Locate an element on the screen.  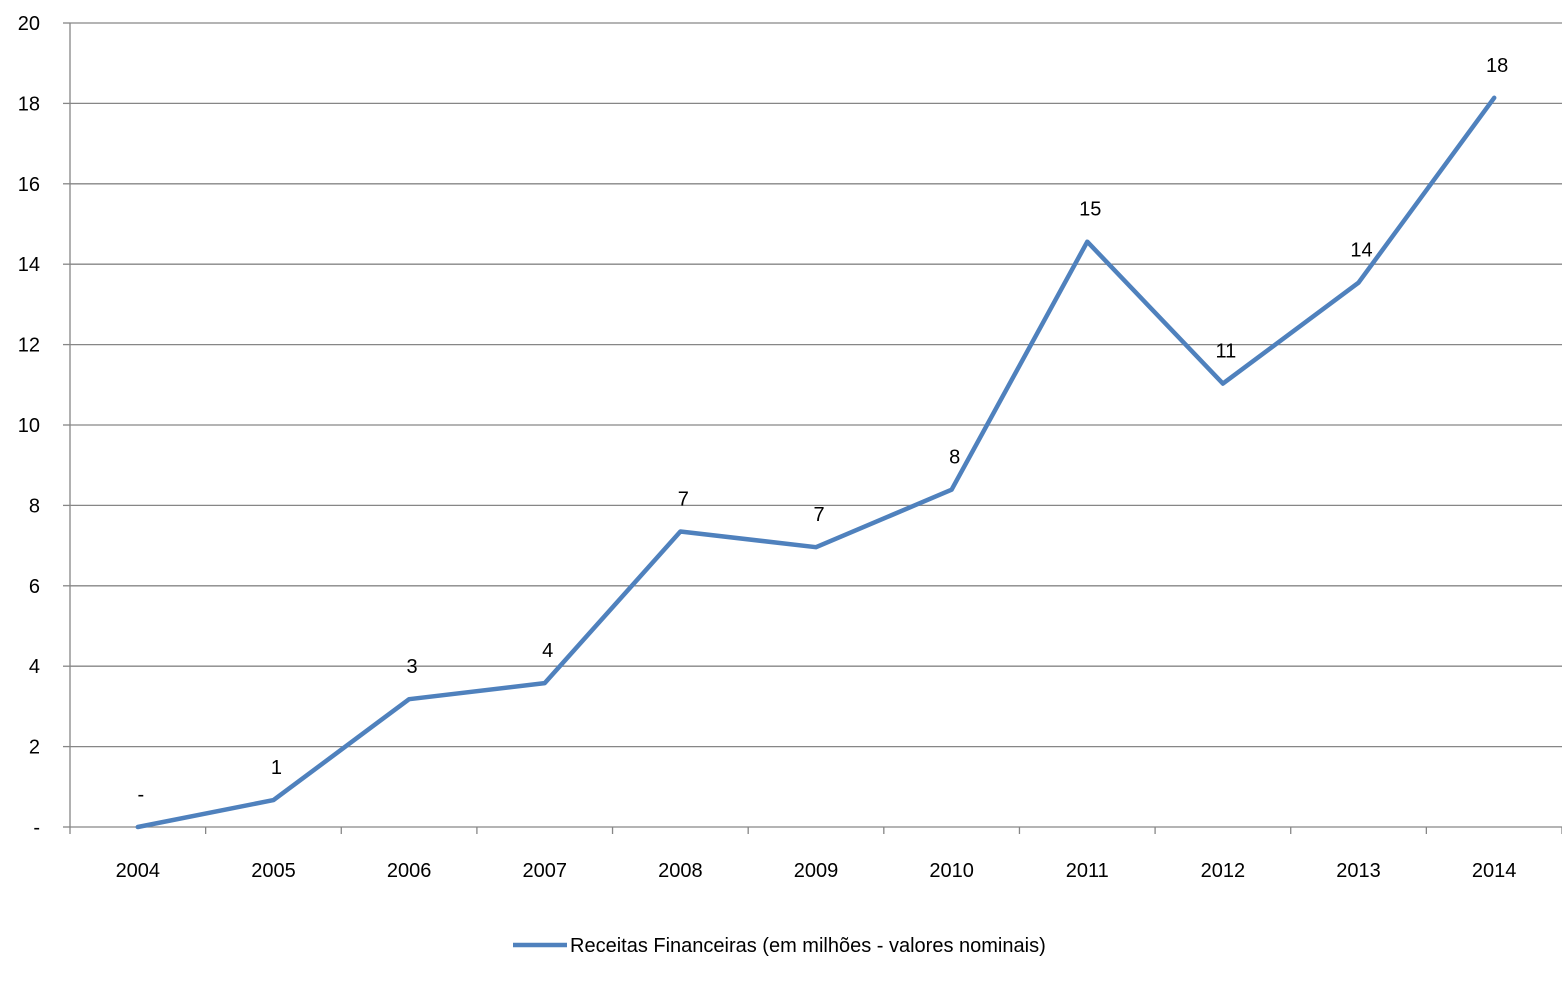
y-tick-label: 10 is located at coordinates (29, 426).